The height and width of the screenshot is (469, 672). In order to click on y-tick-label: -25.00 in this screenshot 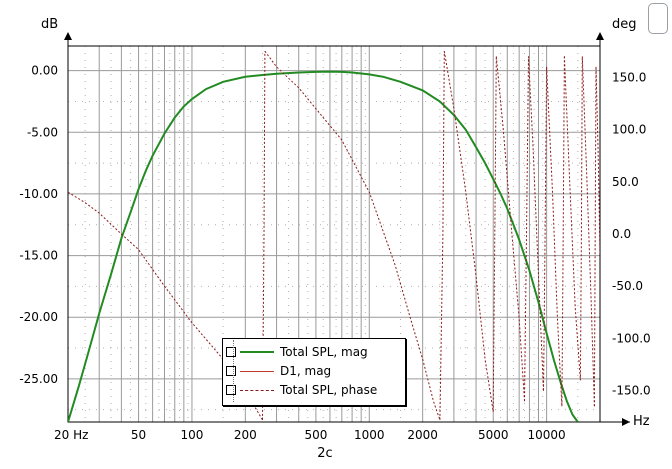, I will do `click(38, 379)`.